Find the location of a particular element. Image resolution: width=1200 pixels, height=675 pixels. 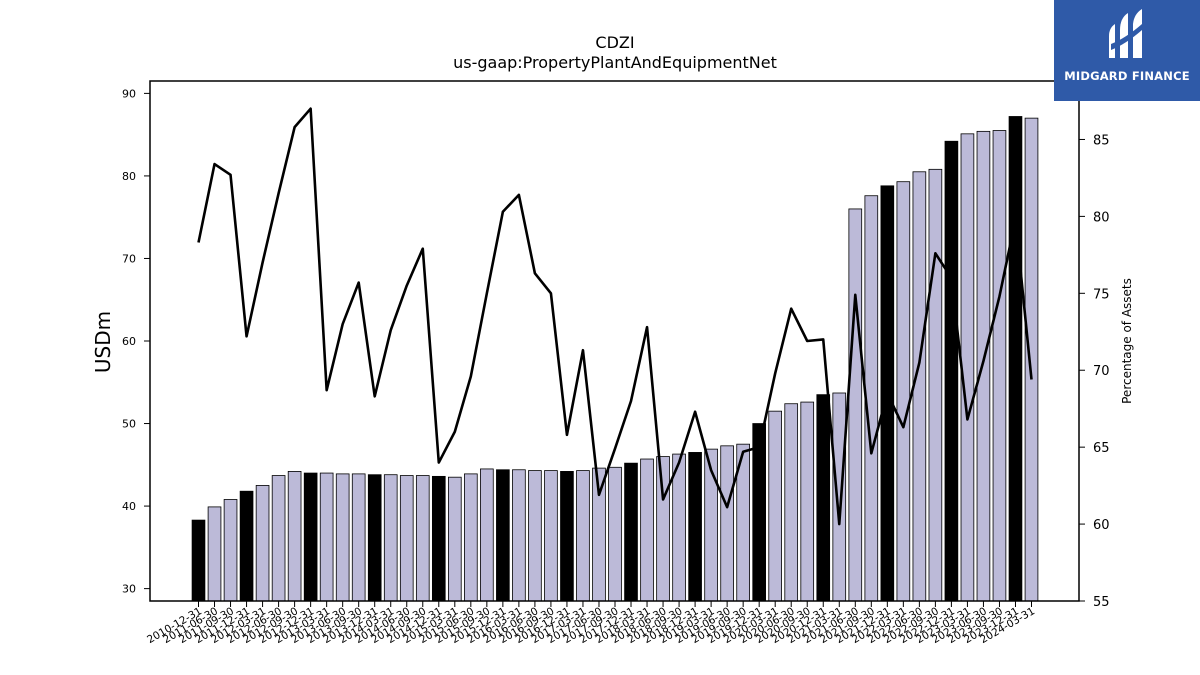

y2-tick-label: 70 is located at coordinates (1101, 371).